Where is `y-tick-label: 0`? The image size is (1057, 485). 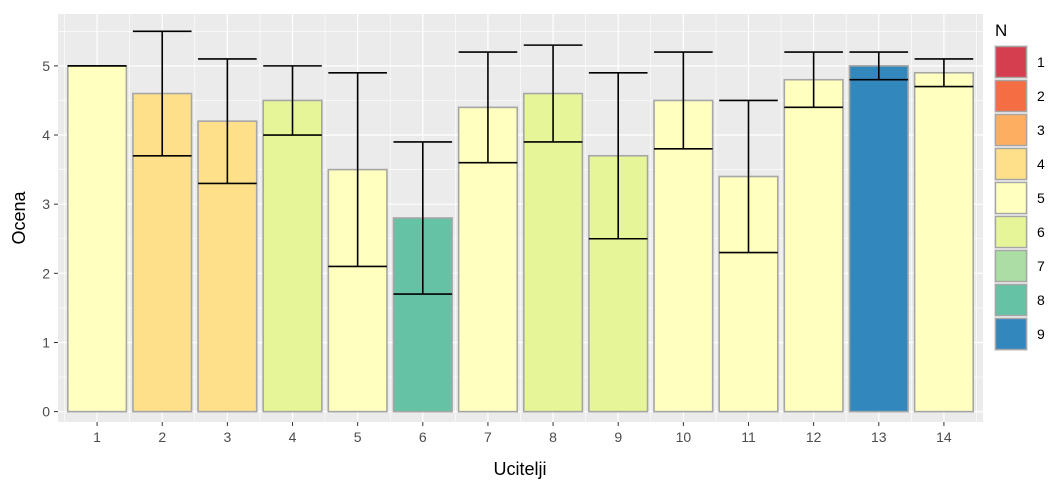
y-tick-label: 0 is located at coordinates (46, 412).